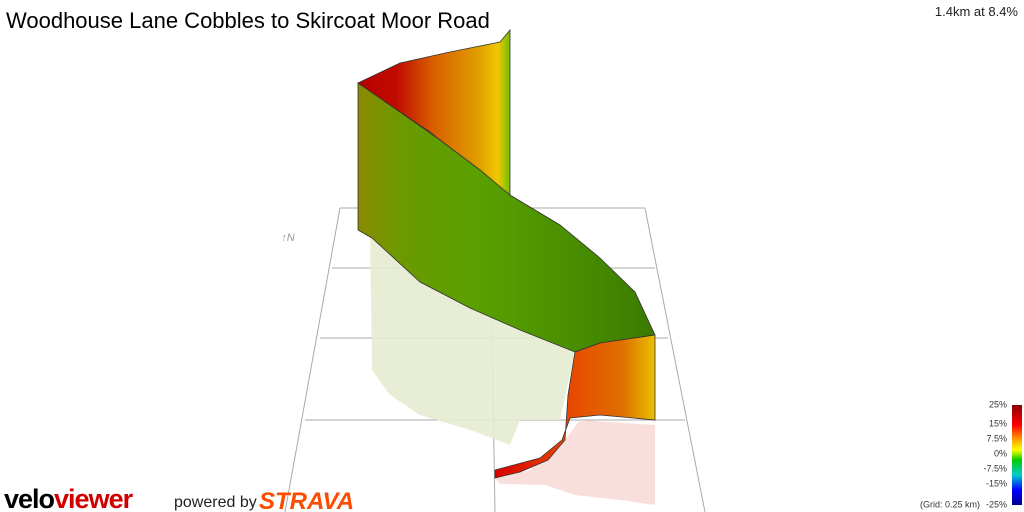  Describe the element at coordinates (995, 468) in the screenshot. I see `legend-label: -7.5%` at that location.